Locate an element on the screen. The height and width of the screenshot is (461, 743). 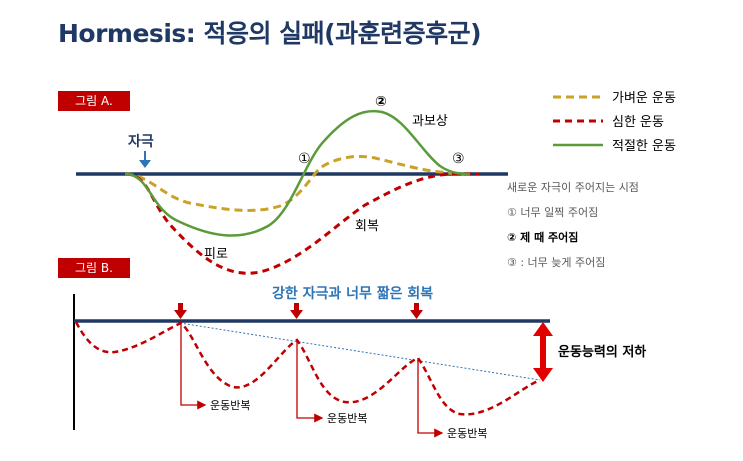
notes-heading: 새로운 자극이 주어지는 시점 is located at coordinates (573, 187).